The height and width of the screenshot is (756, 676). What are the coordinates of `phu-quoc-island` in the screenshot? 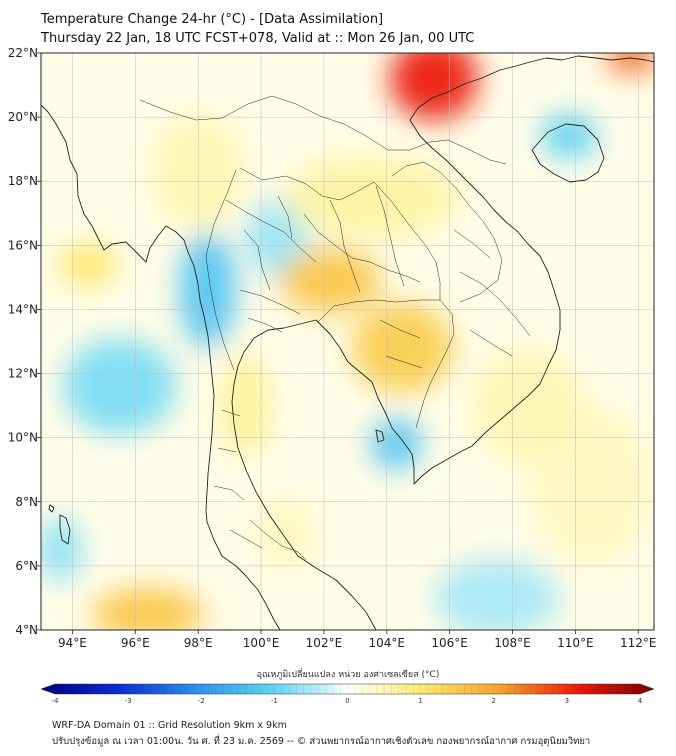 It's located at (380, 436).